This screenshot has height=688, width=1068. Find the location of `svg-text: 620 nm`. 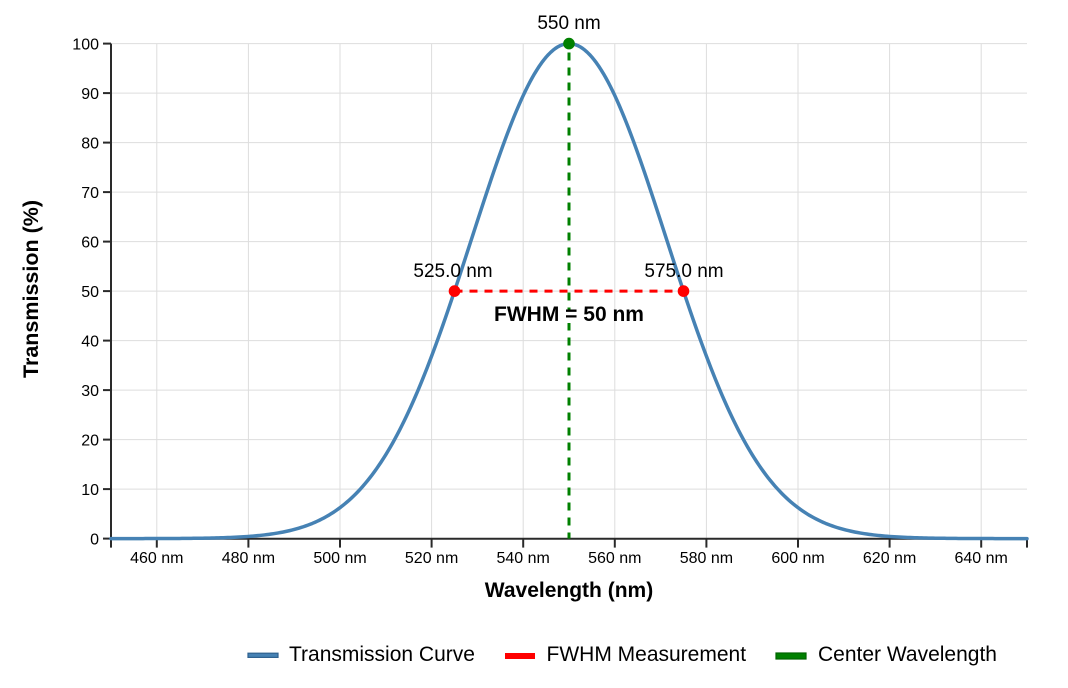

svg-text: 620 nm is located at coordinates (889, 558).